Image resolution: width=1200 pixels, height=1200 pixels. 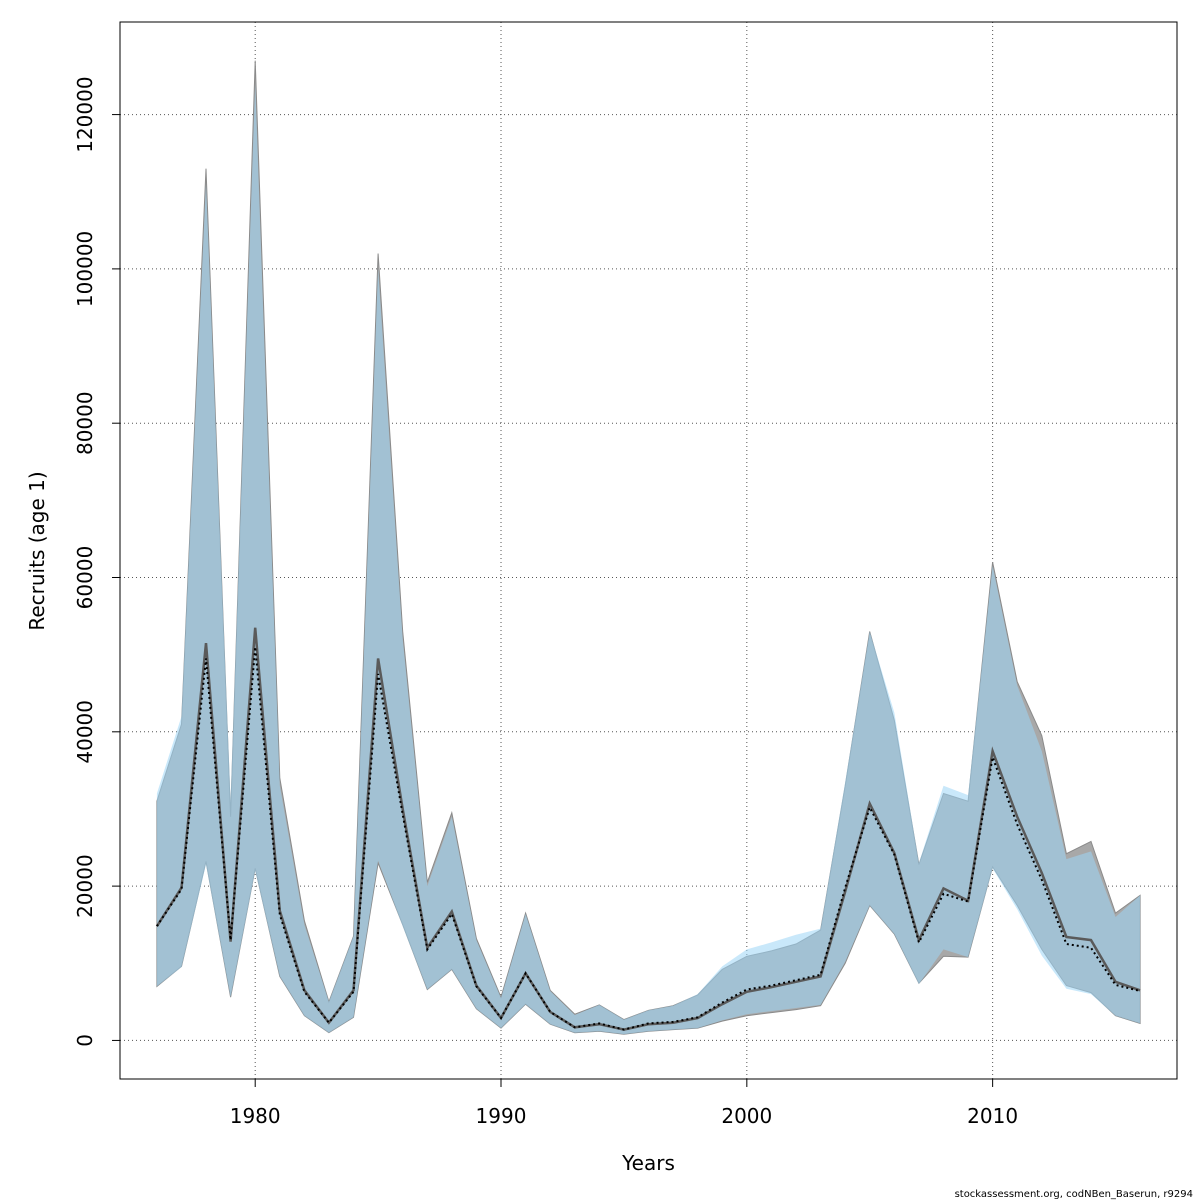 What do you see at coordinates (85, 886) in the screenshot?
I see `y-tick-label: 20000` at bounding box center [85, 886].